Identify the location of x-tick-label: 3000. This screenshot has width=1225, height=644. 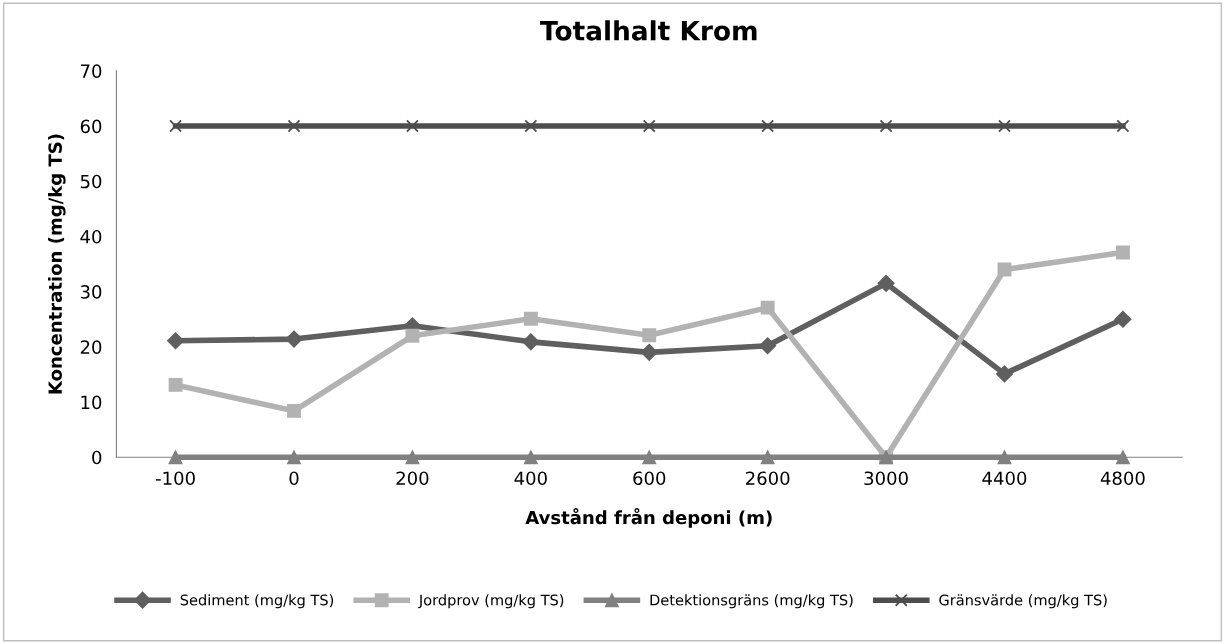
(886, 478).